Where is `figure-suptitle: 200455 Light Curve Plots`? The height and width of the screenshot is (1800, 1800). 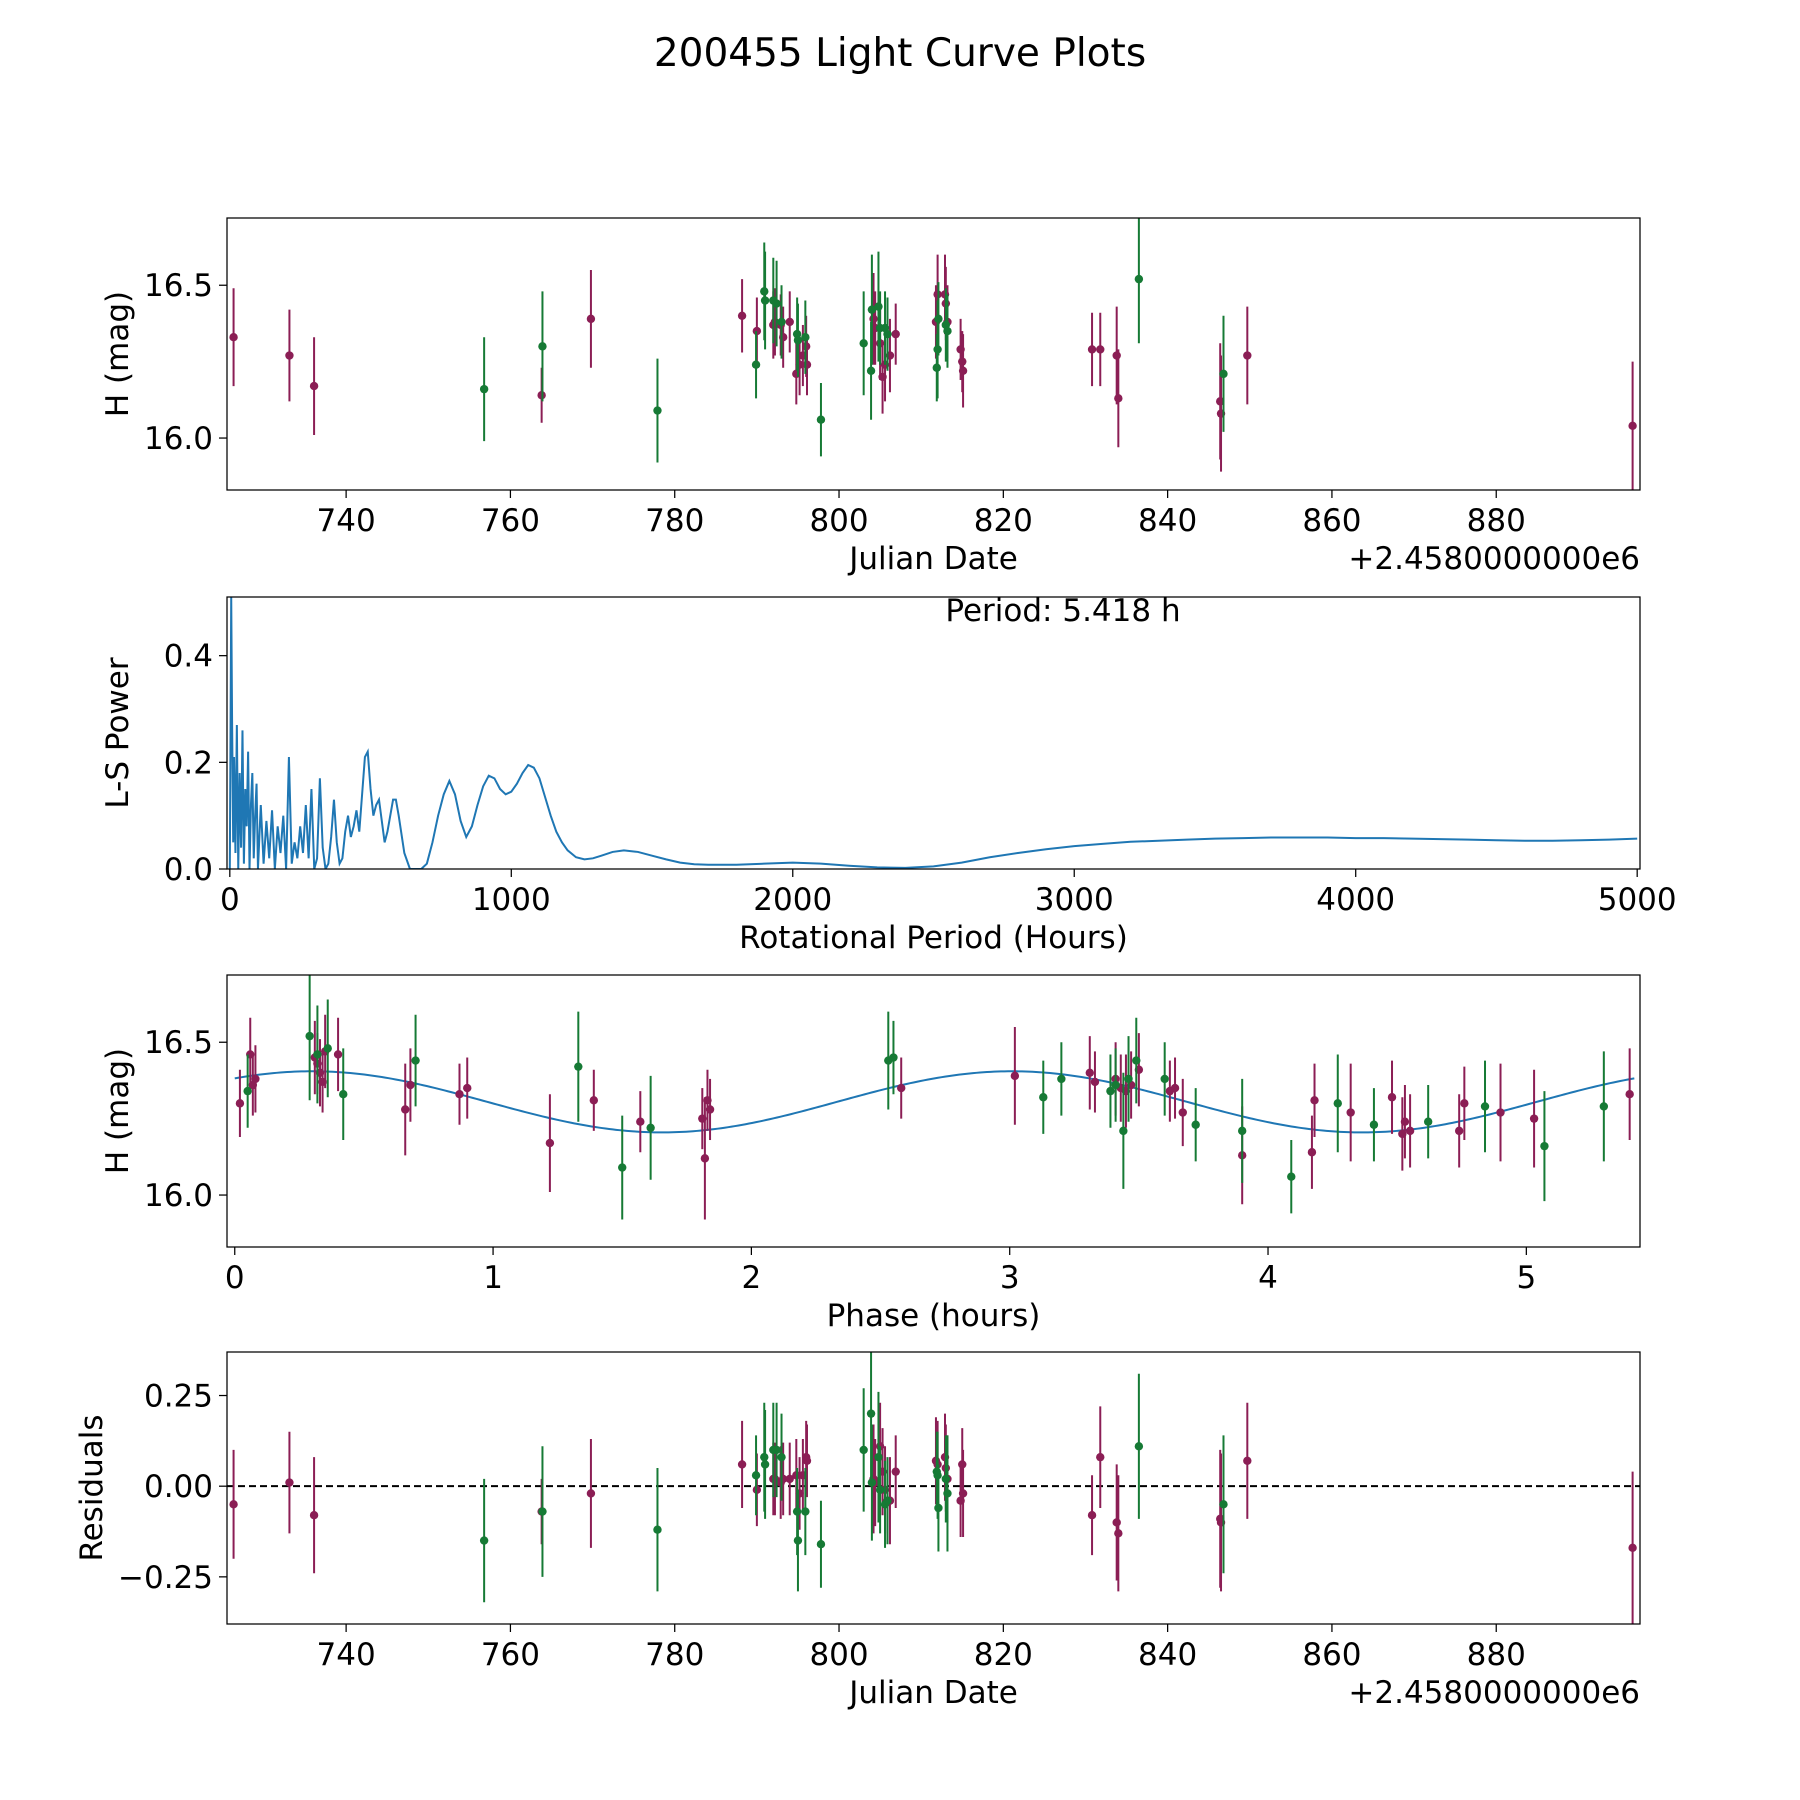
figure-suptitle: 200455 Light Curve Plots is located at coordinates (900, 53).